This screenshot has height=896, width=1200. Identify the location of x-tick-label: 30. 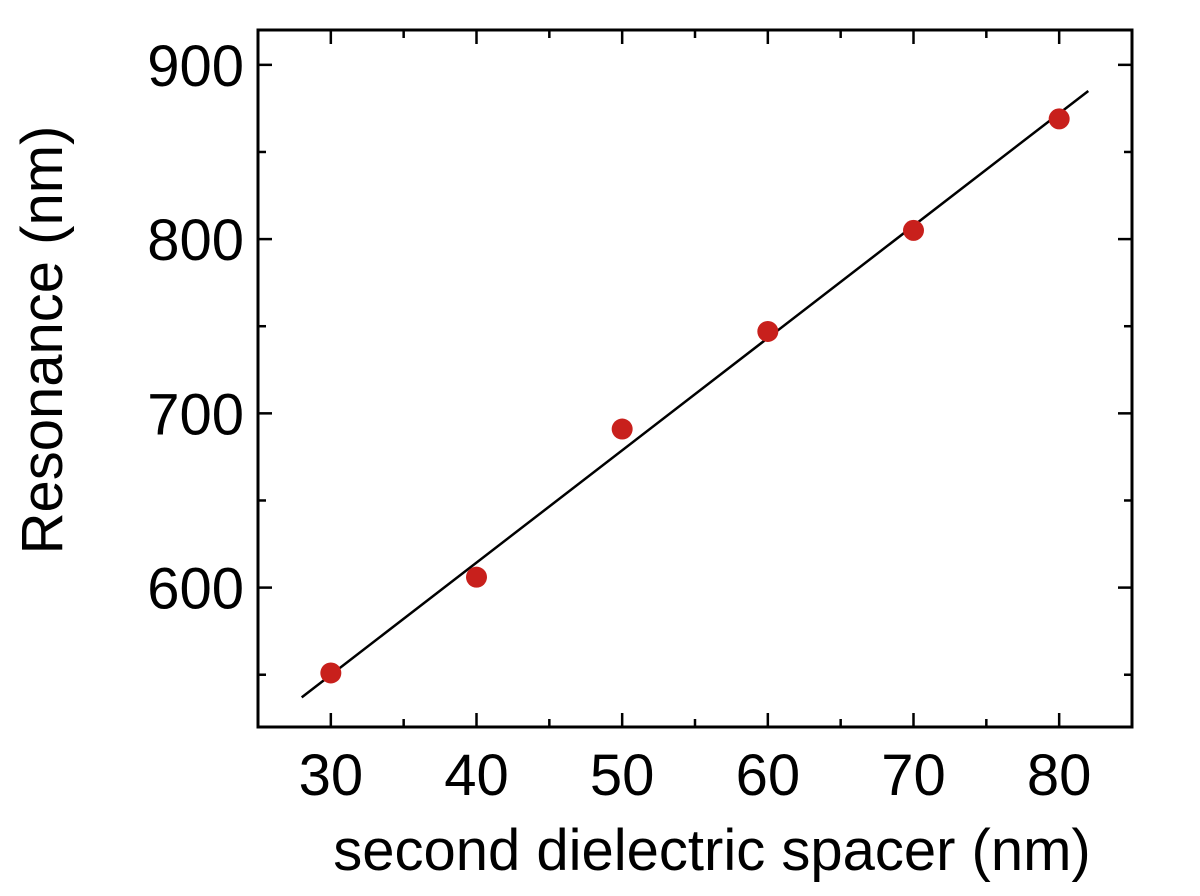
(331, 775).